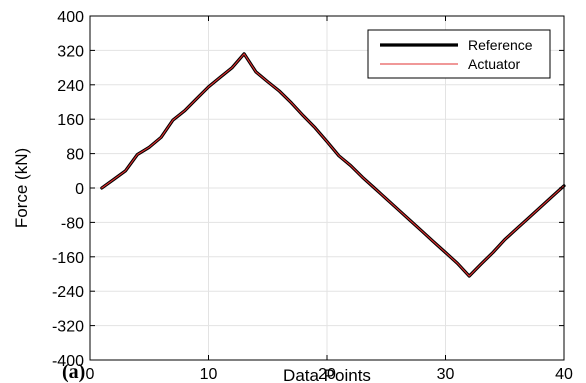  Describe the element at coordinates (68, 258) in the screenshot. I see `y-tick-label: -160` at that location.